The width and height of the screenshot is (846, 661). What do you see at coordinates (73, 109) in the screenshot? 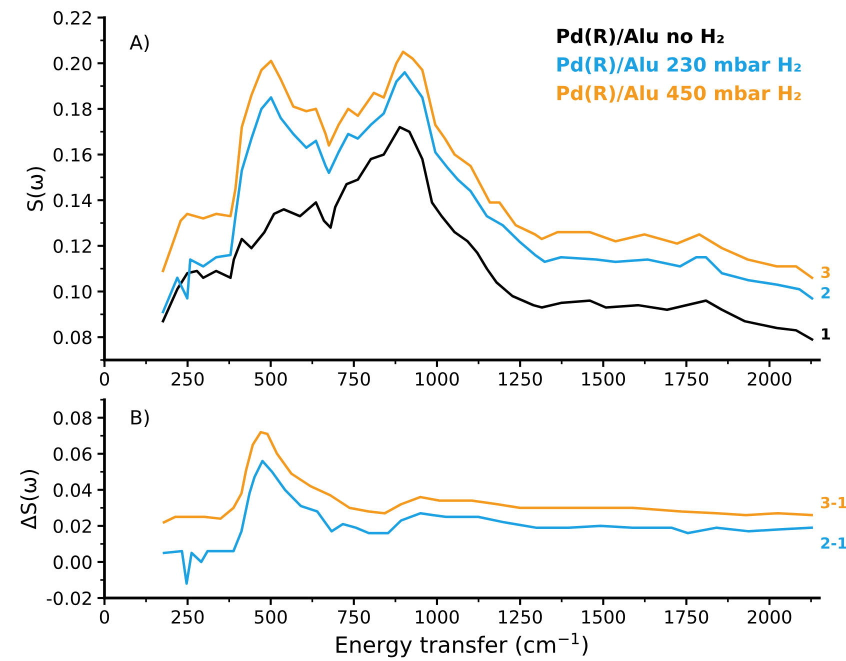
I see `y-tick-label: 0.18` at bounding box center [73, 109].